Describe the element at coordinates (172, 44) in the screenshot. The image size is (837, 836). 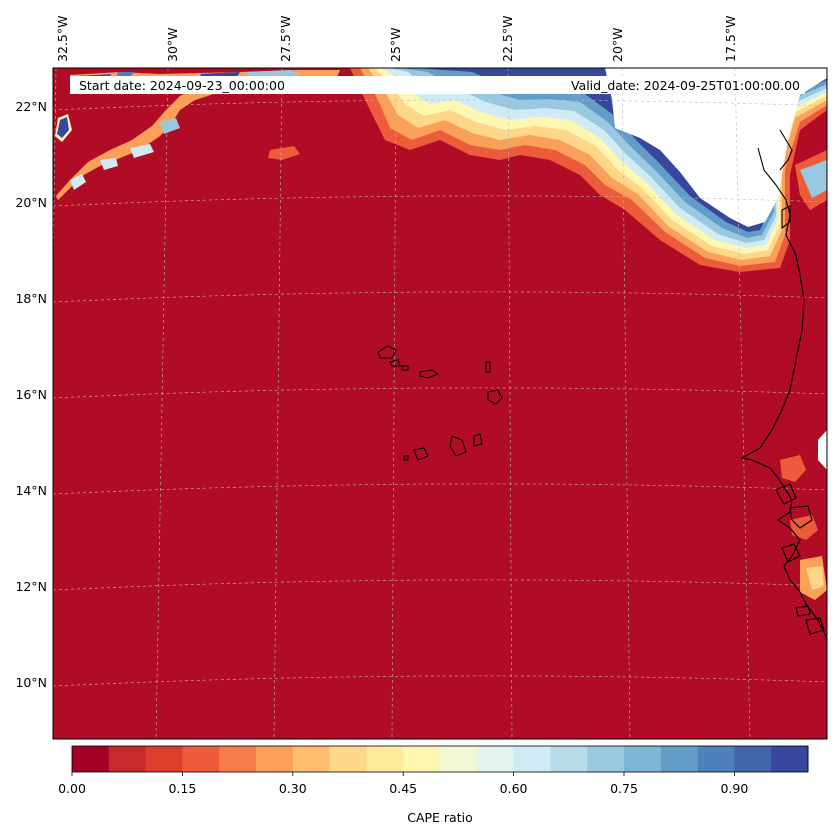
I see `lon-label-30w: 30°W` at that location.